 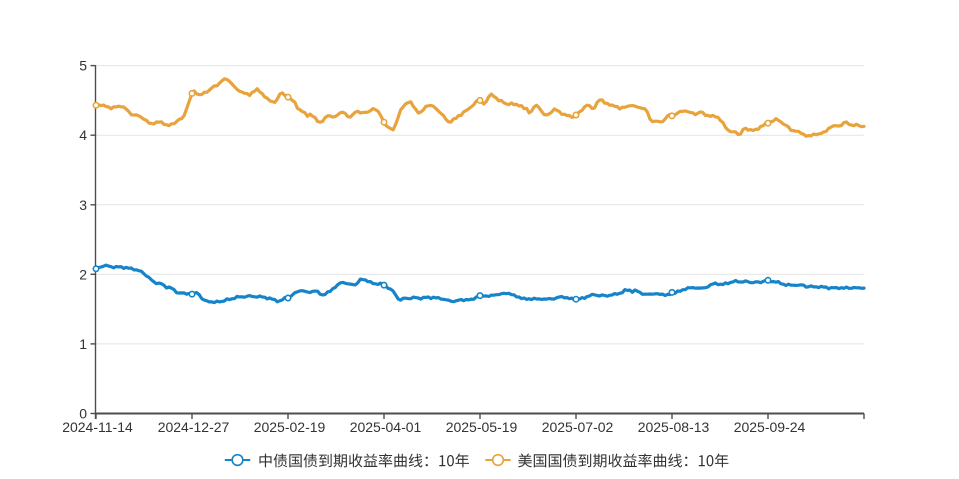 I want to click on svg-text: 3, so click(x=83, y=205).